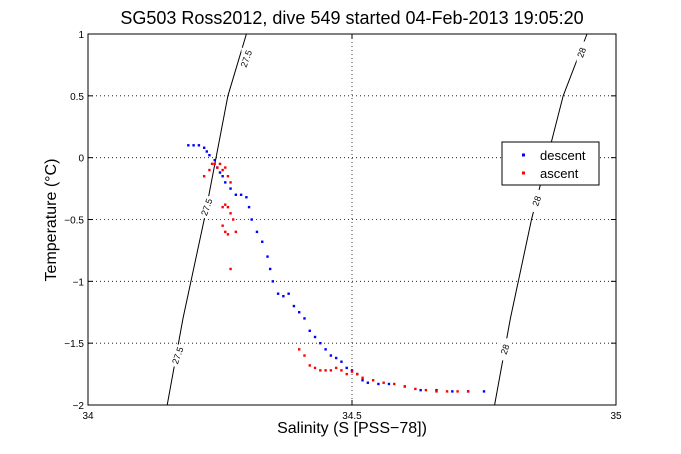 Image resolution: width=681 pixels, height=454 pixels. I want to click on y-tick-label: 1, so click(81, 35).